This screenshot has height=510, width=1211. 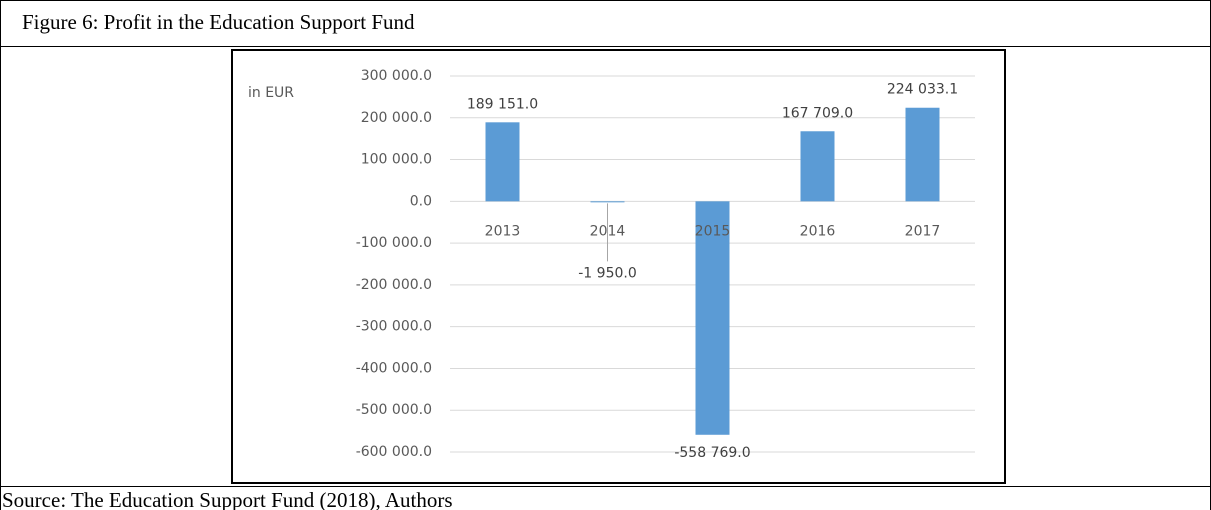 I want to click on y-axis-label: in EUR, so click(x=271, y=93).